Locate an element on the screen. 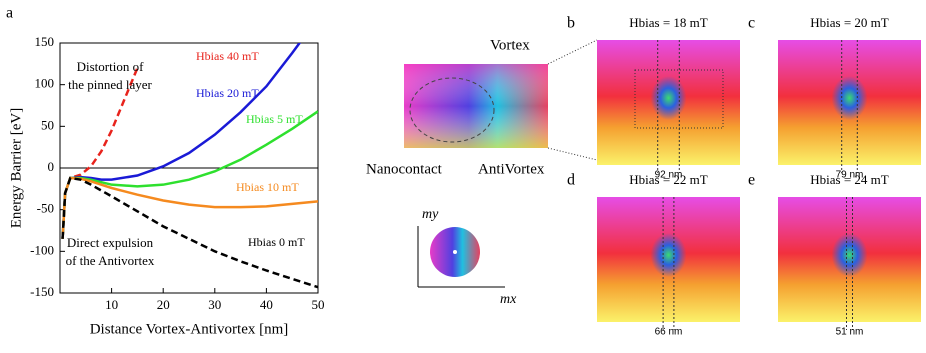 Image resolution: width=926 pixels, height=353 pixels. y-tick-label: -100 is located at coordinates (42, 249).